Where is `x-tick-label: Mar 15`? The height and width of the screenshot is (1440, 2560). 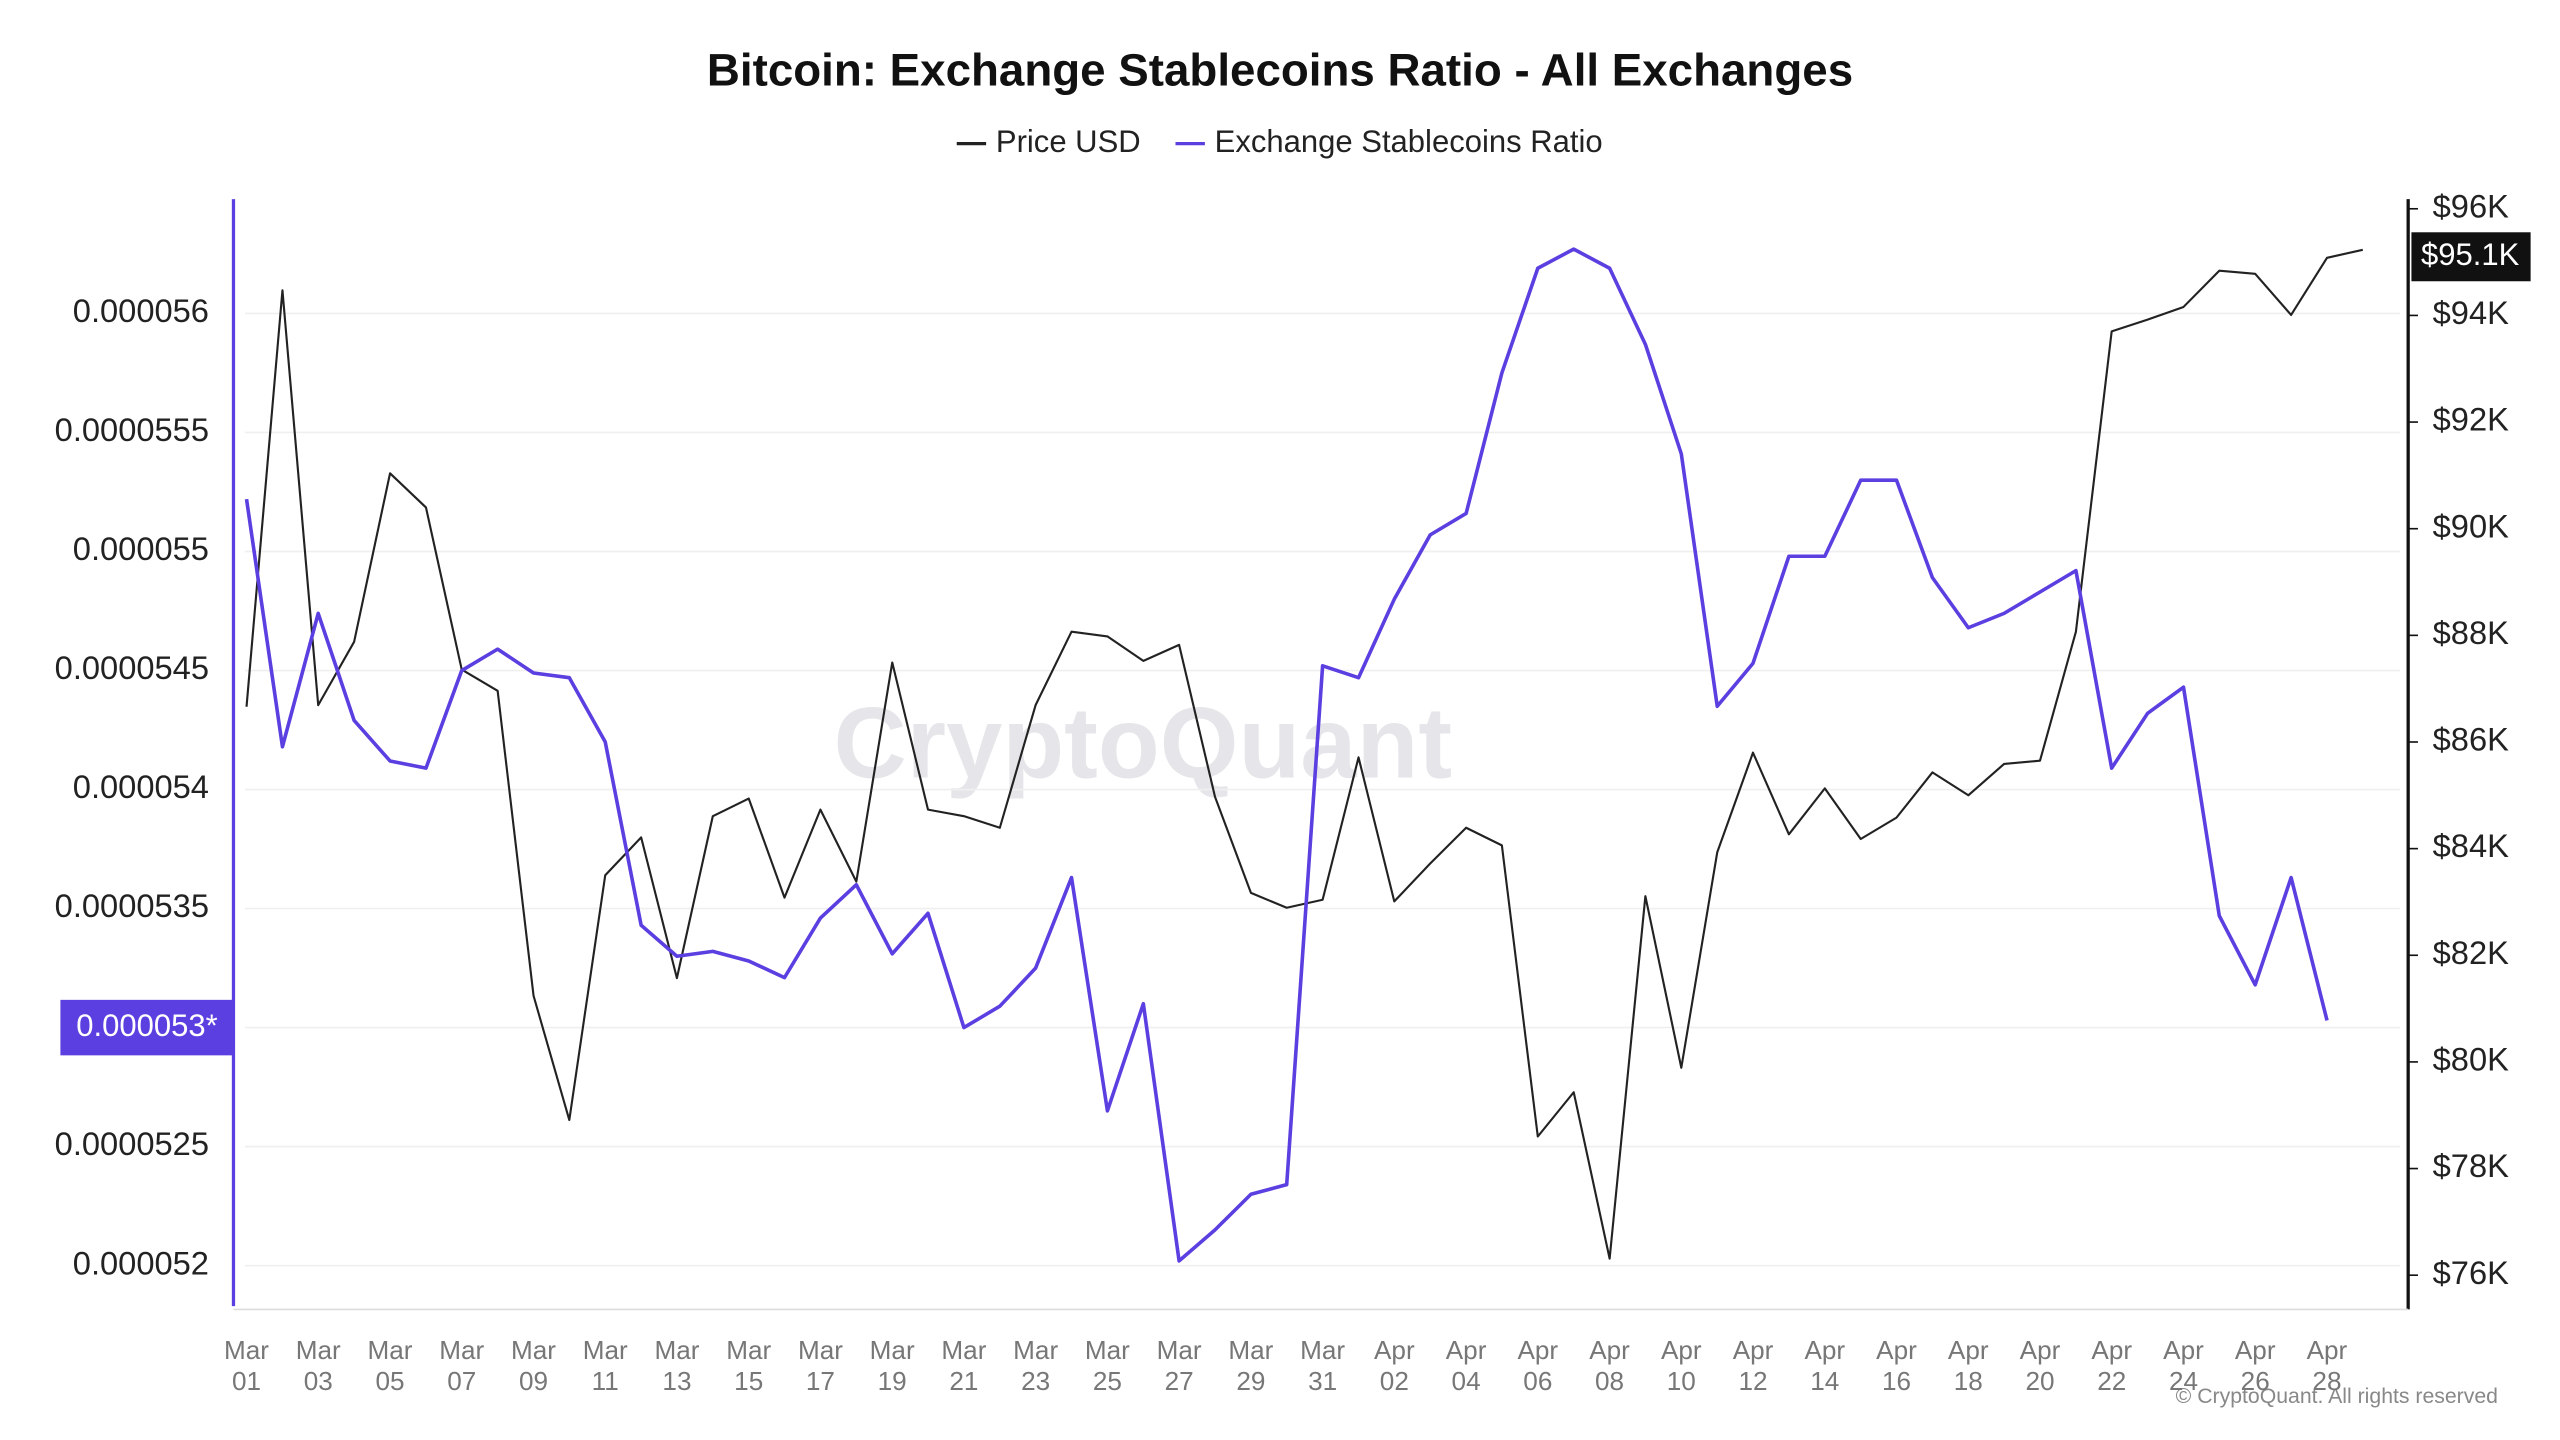 x-tick-label: Mar 15 is located at coordinates (748, 1365).